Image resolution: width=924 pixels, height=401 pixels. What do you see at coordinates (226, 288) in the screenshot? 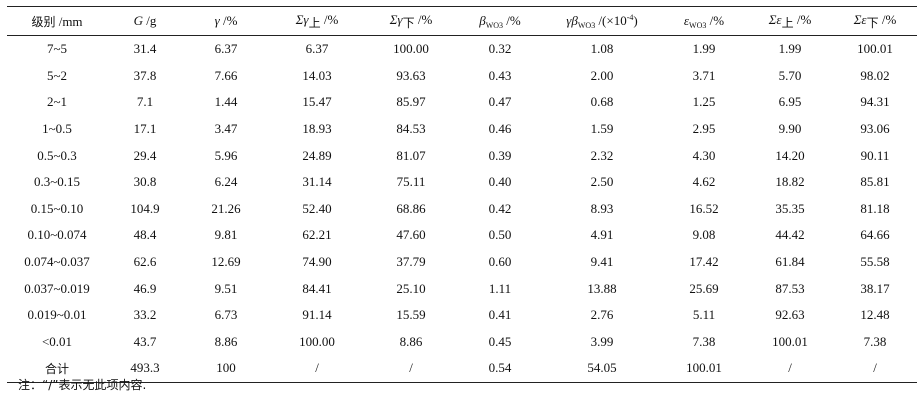
I see `table-cell: 9.51` at bounding box center [226, 288].